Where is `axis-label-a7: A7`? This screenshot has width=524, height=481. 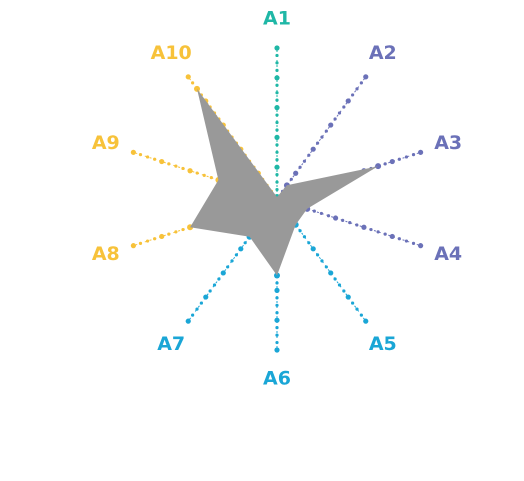 axis-label-a7: A7 is located at coordinates (171, 344).